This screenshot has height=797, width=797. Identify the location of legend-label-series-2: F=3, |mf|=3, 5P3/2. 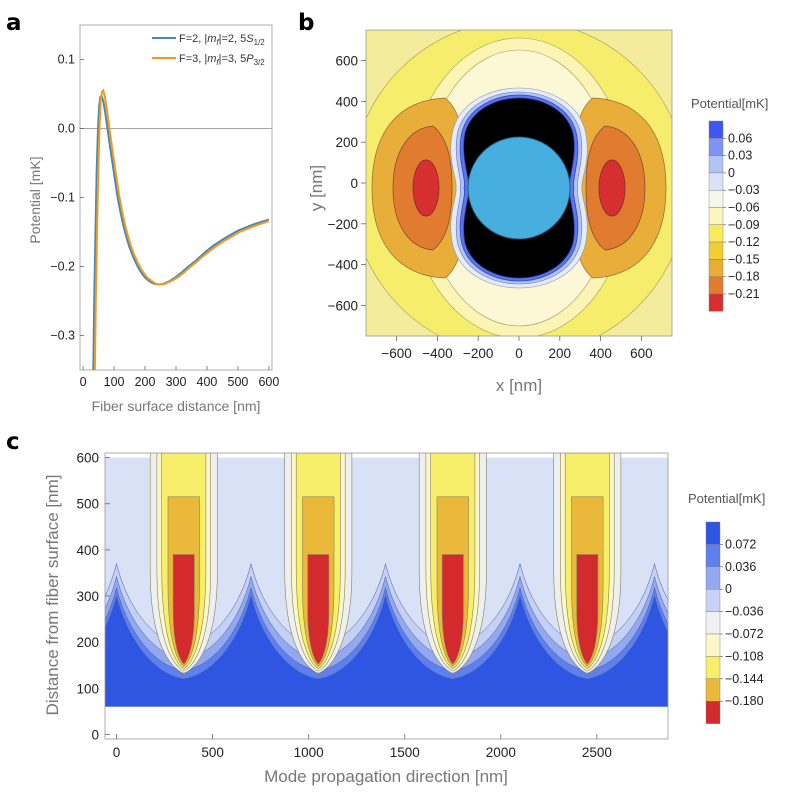
(222, 60).